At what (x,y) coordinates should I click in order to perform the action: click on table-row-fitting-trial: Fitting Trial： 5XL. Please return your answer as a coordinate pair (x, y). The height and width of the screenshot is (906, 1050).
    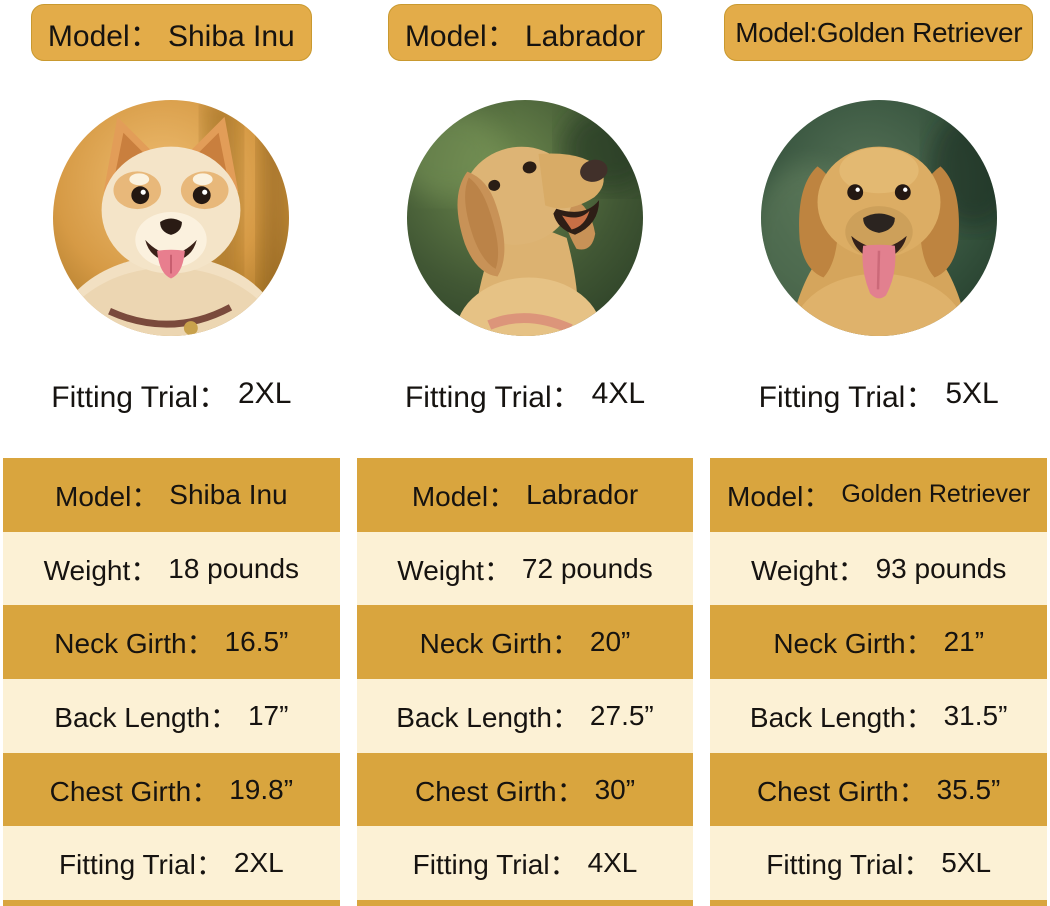
    Looking at the image, I should click on (879, 863).